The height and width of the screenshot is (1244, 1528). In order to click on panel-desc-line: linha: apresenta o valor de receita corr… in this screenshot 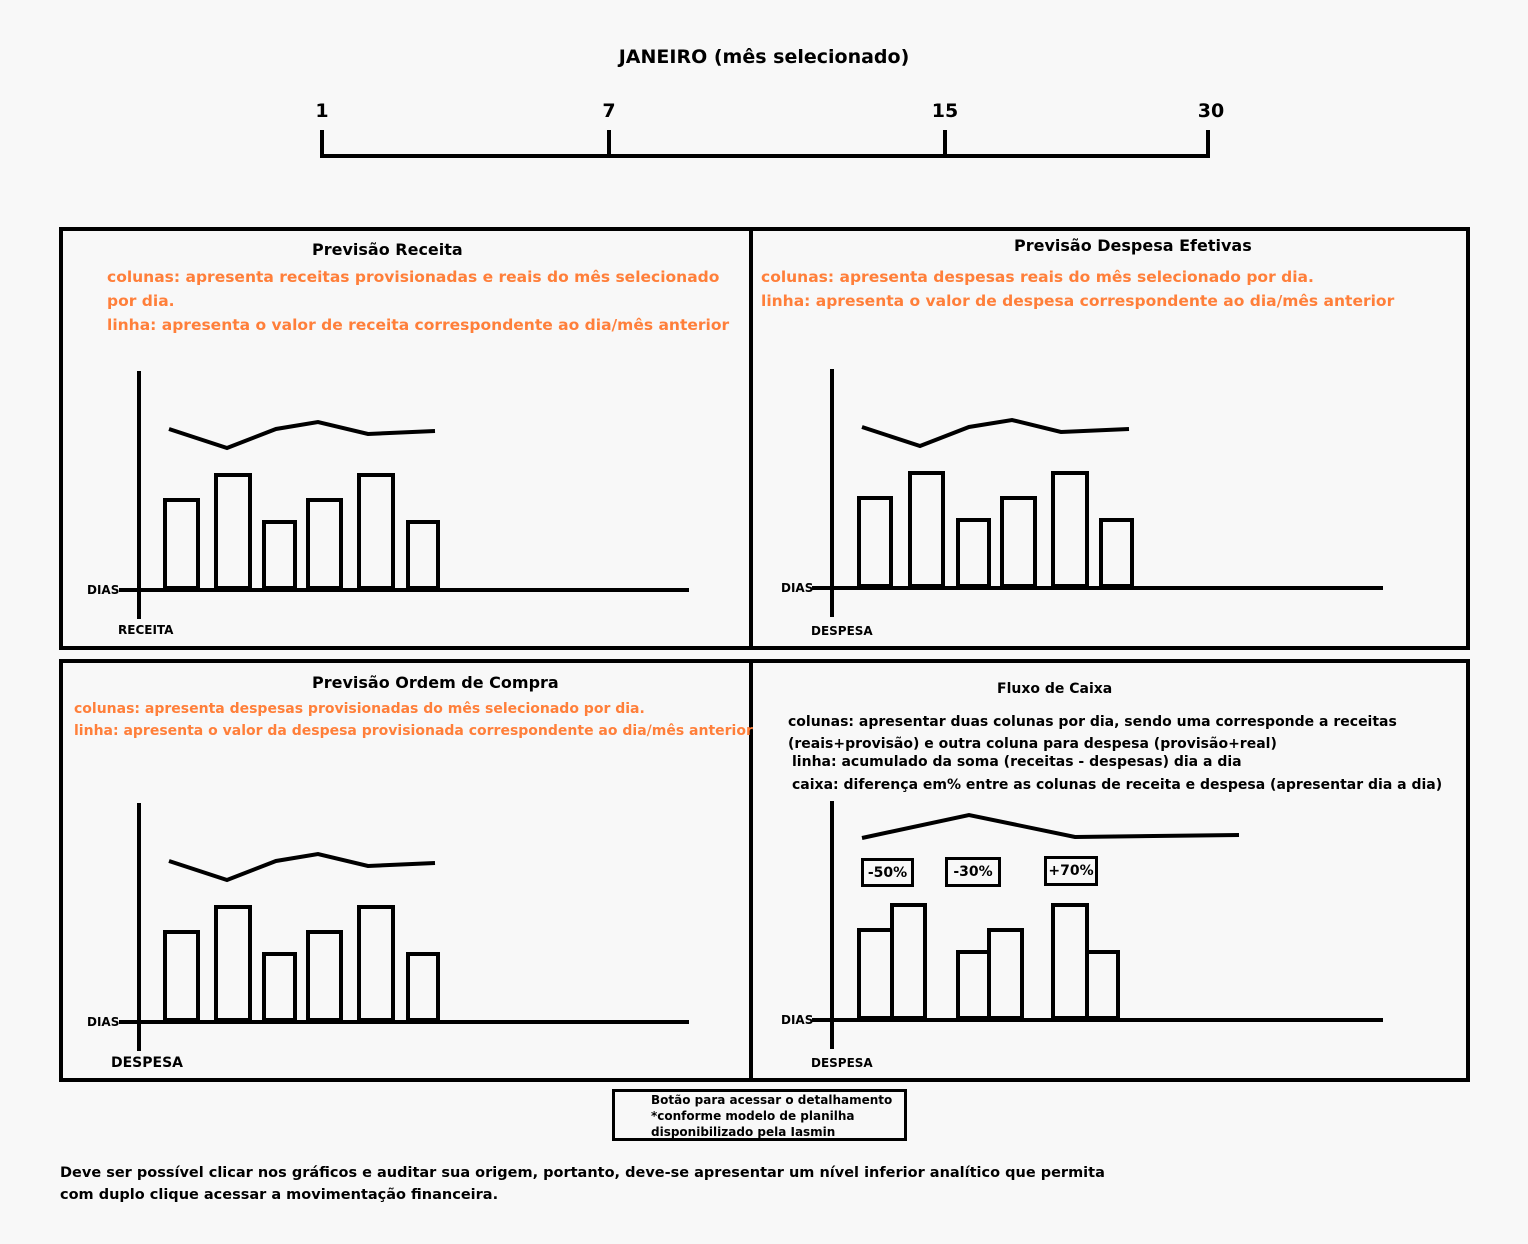, I will do `click(418, 325)`.